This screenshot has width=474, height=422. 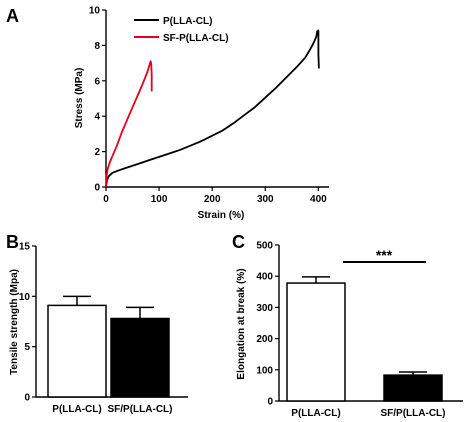 I want to click on panel-c-bars: P(LLA-CL) SF/P(LLA-CL), so click(x=366, y=347).